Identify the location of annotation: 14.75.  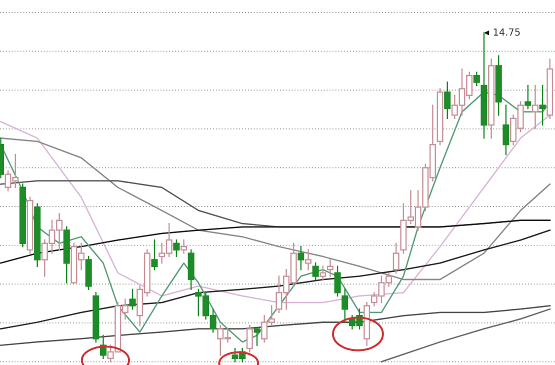
(507, 32).